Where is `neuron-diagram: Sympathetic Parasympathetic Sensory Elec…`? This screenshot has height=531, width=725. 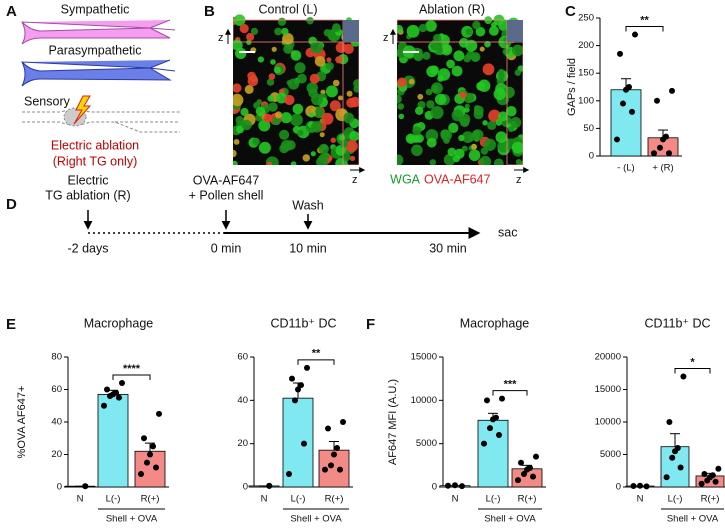 neuron-diagram: Sympathetic Parasympathetic Sensory Elec… is located at coordinates (100, 85).